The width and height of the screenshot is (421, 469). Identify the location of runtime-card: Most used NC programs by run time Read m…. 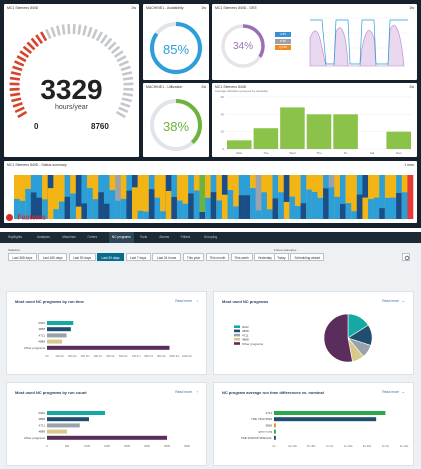
(106, 333).